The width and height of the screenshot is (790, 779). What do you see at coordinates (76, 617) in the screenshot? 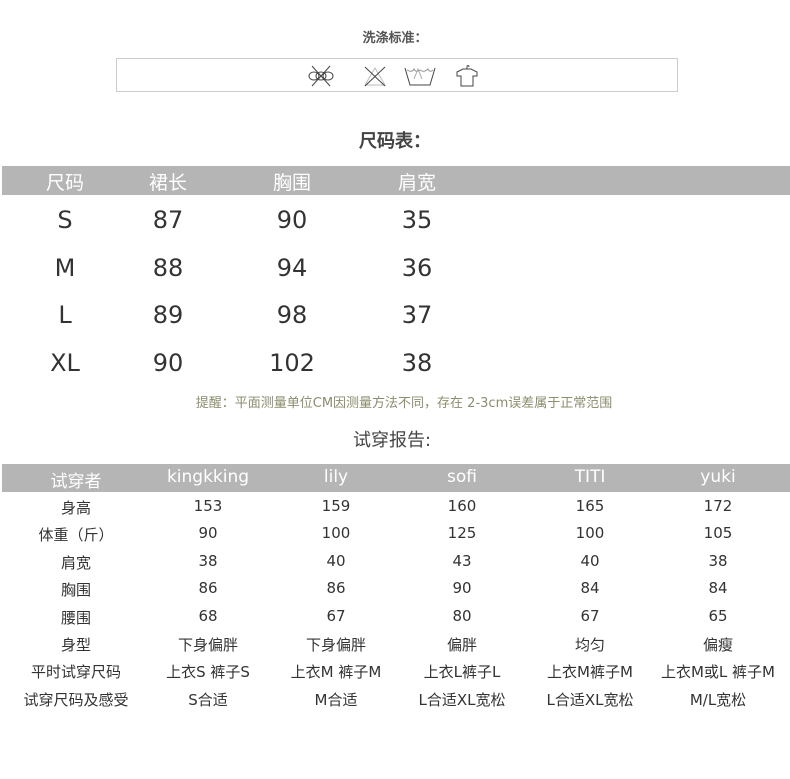
I see `fit-cell: 腰围` at bounding box center [76, 617].